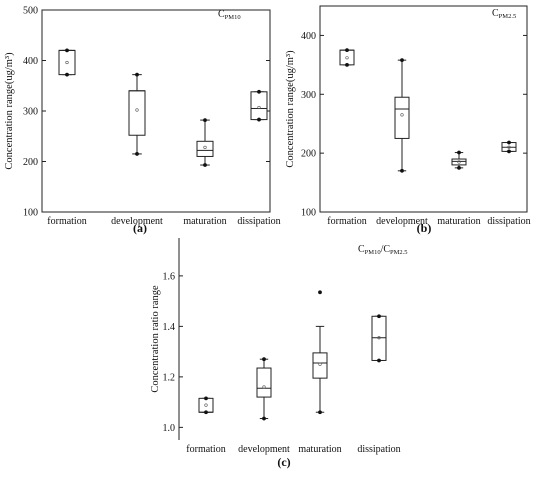 This screenshot has height=477, width=550. Describe the element at coordinates (424, 228) in the screenshot. I see `panel-label: (b)` at that location.